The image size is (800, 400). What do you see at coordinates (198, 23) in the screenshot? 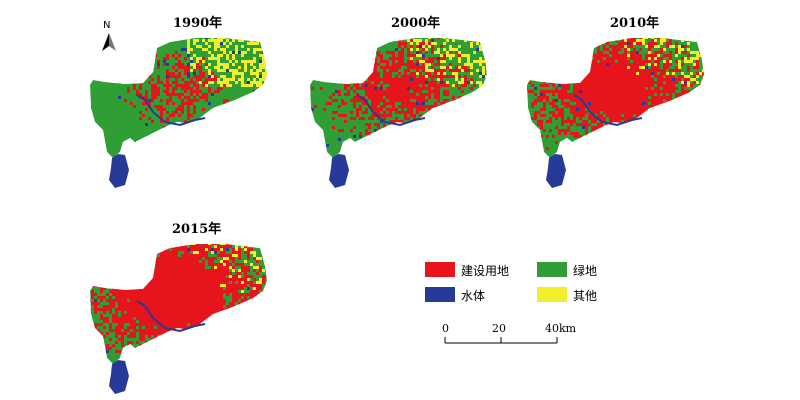
I see `map-title-1990: 1990年` at bounding box center [198, 23].